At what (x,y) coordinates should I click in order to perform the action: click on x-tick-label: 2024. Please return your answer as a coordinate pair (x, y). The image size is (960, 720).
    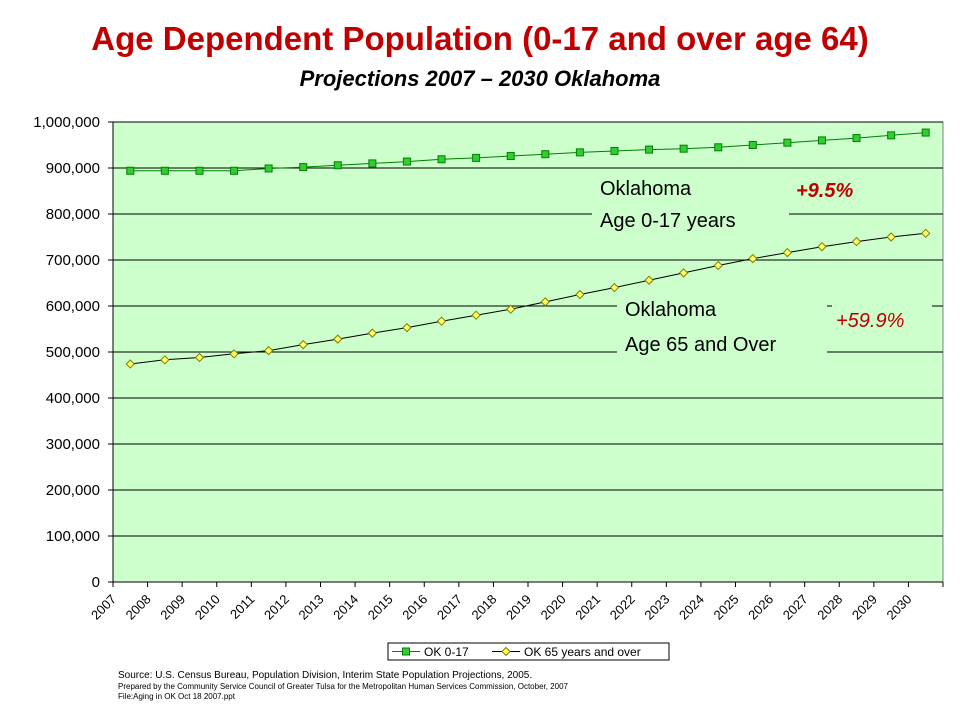
    Looking at the image, I should click on (691, 607).